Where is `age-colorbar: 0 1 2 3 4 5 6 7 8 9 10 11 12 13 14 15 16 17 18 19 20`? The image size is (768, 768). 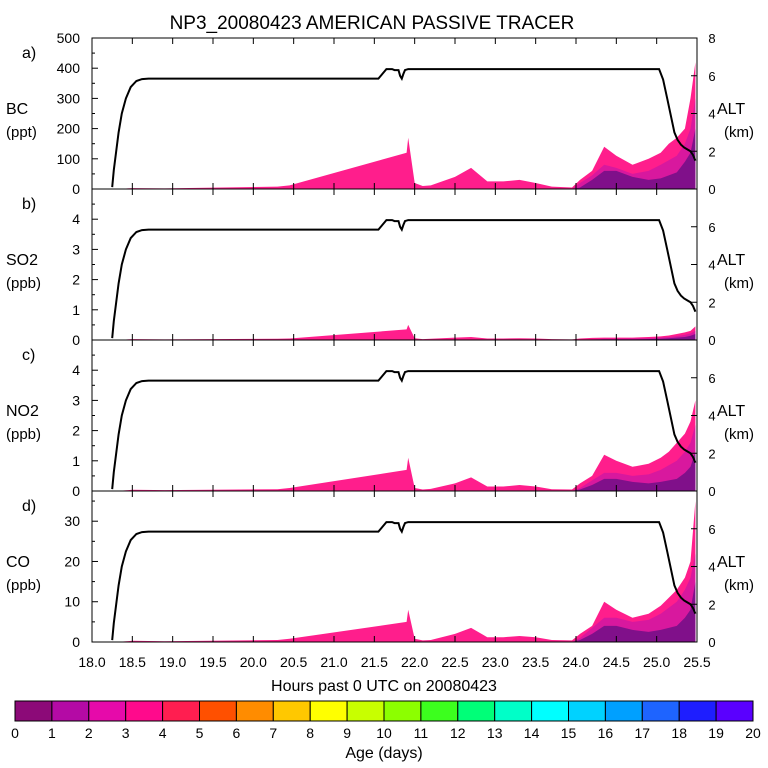
age-colorbar: 0 1 2 3 4 5 6 7 8 9 10 11 12 13 14 15 16 17 18 19 20 is located at coordinates (386, 720).